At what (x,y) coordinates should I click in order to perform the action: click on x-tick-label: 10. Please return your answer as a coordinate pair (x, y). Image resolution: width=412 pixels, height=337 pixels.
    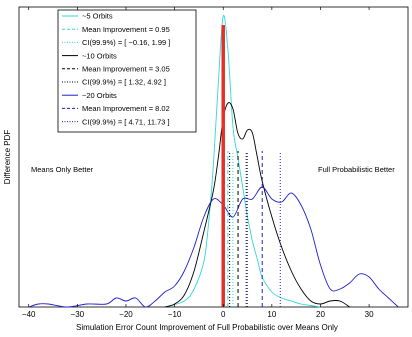
    Looking at the image, I should click on (271, 314).